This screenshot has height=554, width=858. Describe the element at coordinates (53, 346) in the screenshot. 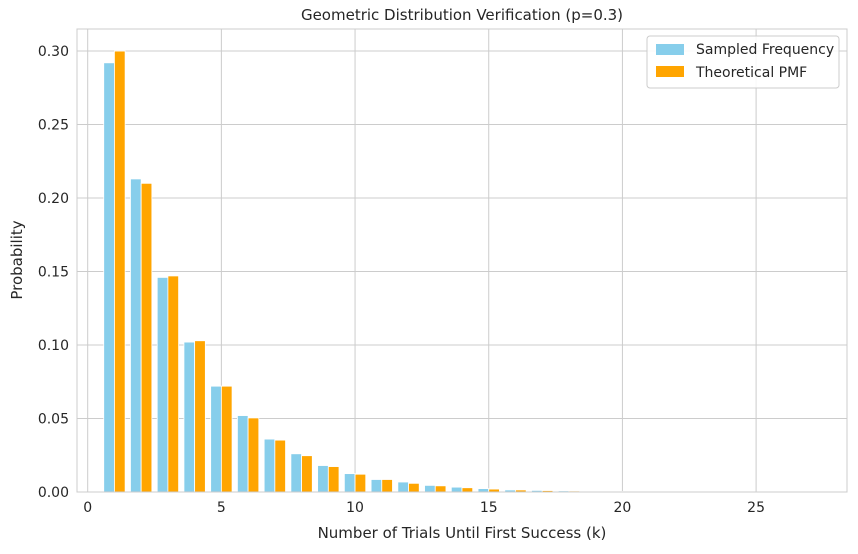

I see `y-tick-label: 0.10` at that location.